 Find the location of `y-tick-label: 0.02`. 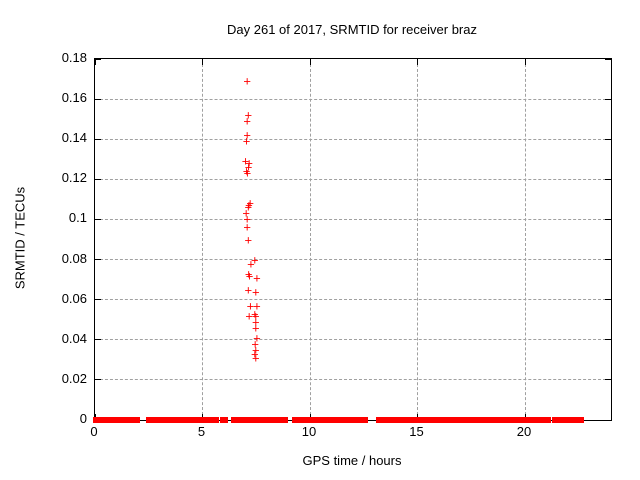

y-tick-label: 0.02 is located at coordinates (74, 378).